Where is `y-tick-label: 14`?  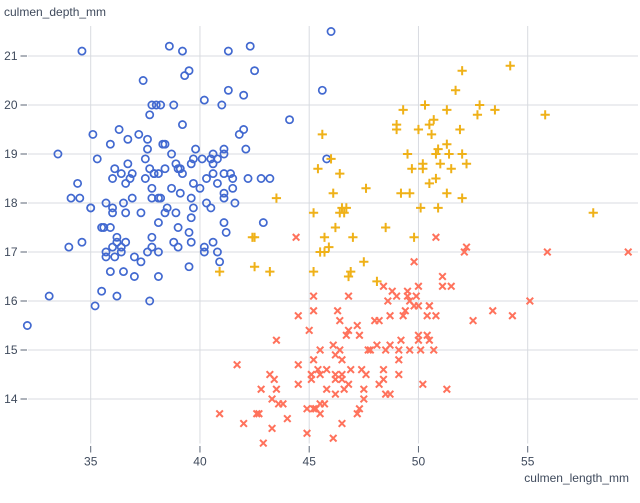 y-tick-label: 14 is located at coordinates (11, 399).